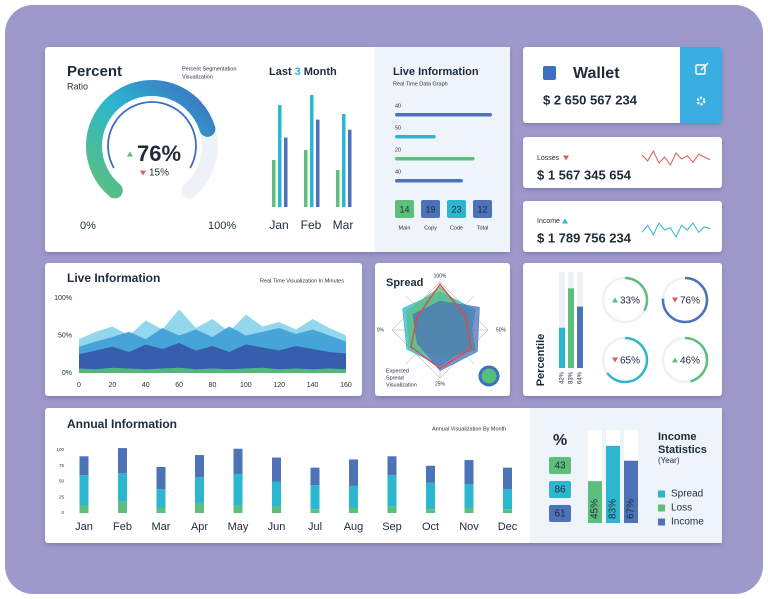 The height and width of the screenshot is (599, 768). I want to click on legend-label: Spread, so click(687, 494).